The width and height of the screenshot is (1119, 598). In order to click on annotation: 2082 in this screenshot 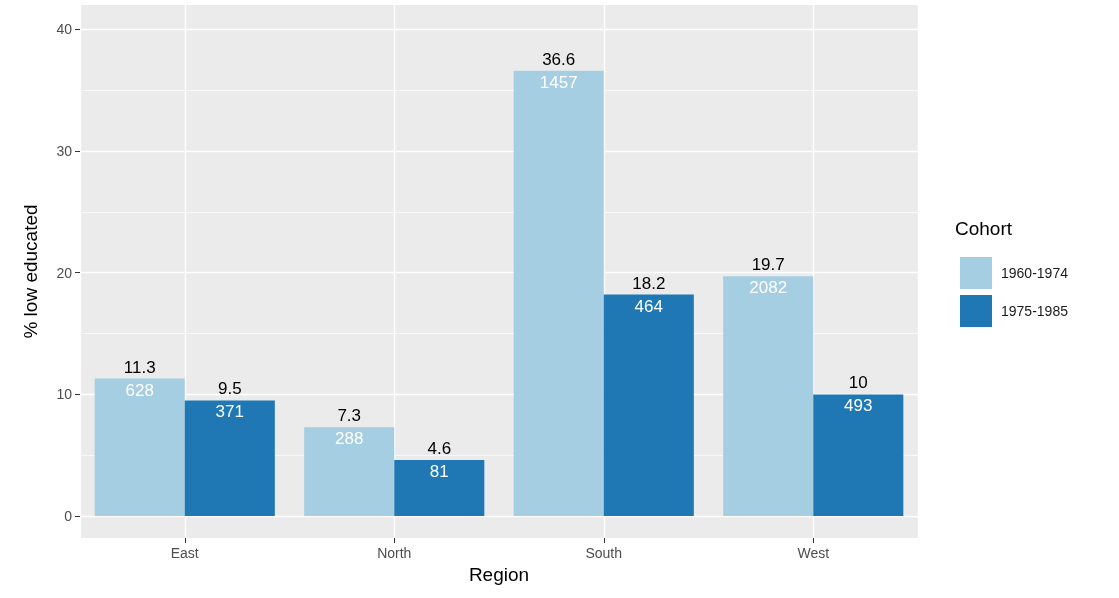, I will do `click(768, 288)`.